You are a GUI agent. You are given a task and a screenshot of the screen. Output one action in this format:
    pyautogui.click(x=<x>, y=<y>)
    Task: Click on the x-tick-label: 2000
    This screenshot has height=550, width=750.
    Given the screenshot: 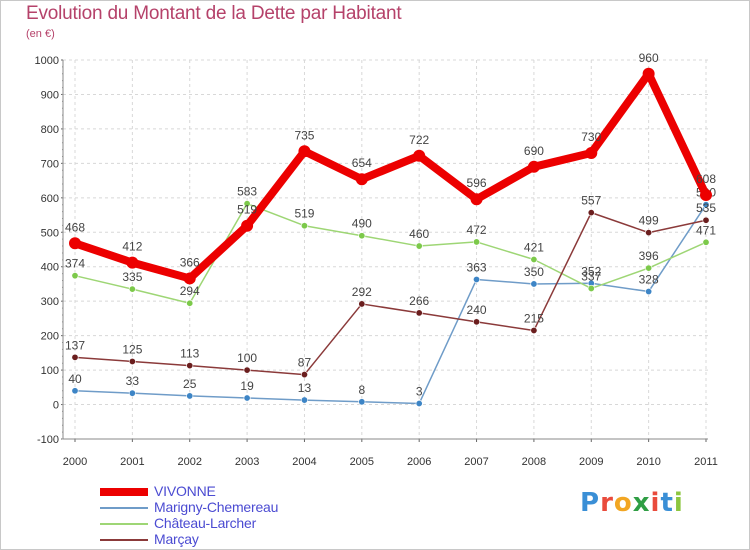 What is the action you would take?
    pyautogui.click(x=75, y=462)
    